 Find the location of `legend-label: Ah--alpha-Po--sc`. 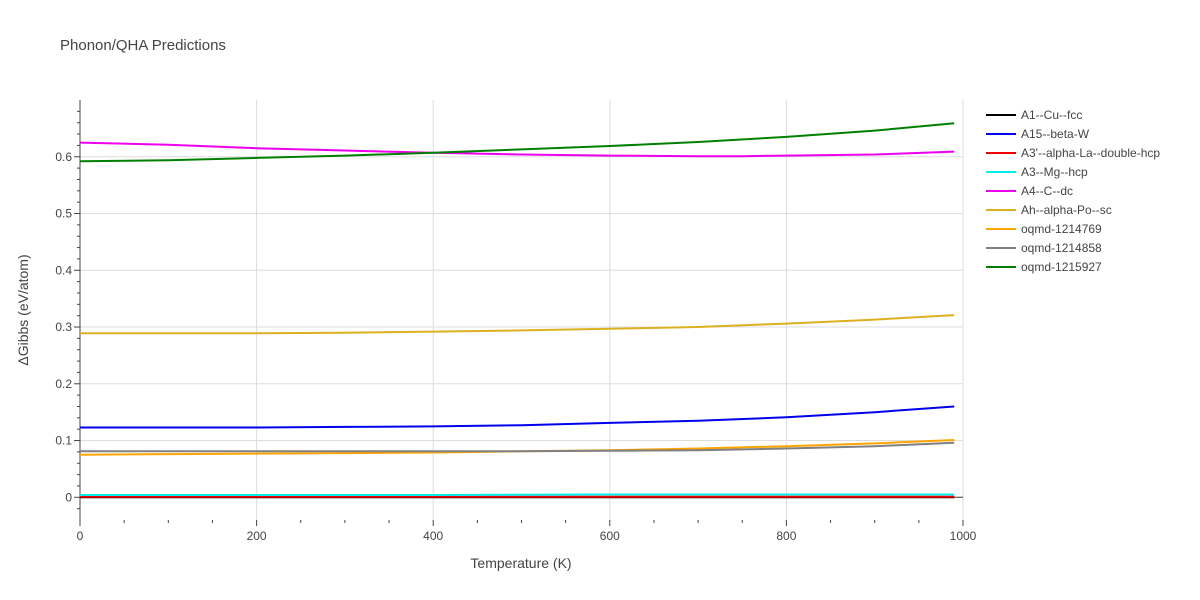

legend-label: Ah--alpha-Po--sc is located at coordinates (1066, 210).